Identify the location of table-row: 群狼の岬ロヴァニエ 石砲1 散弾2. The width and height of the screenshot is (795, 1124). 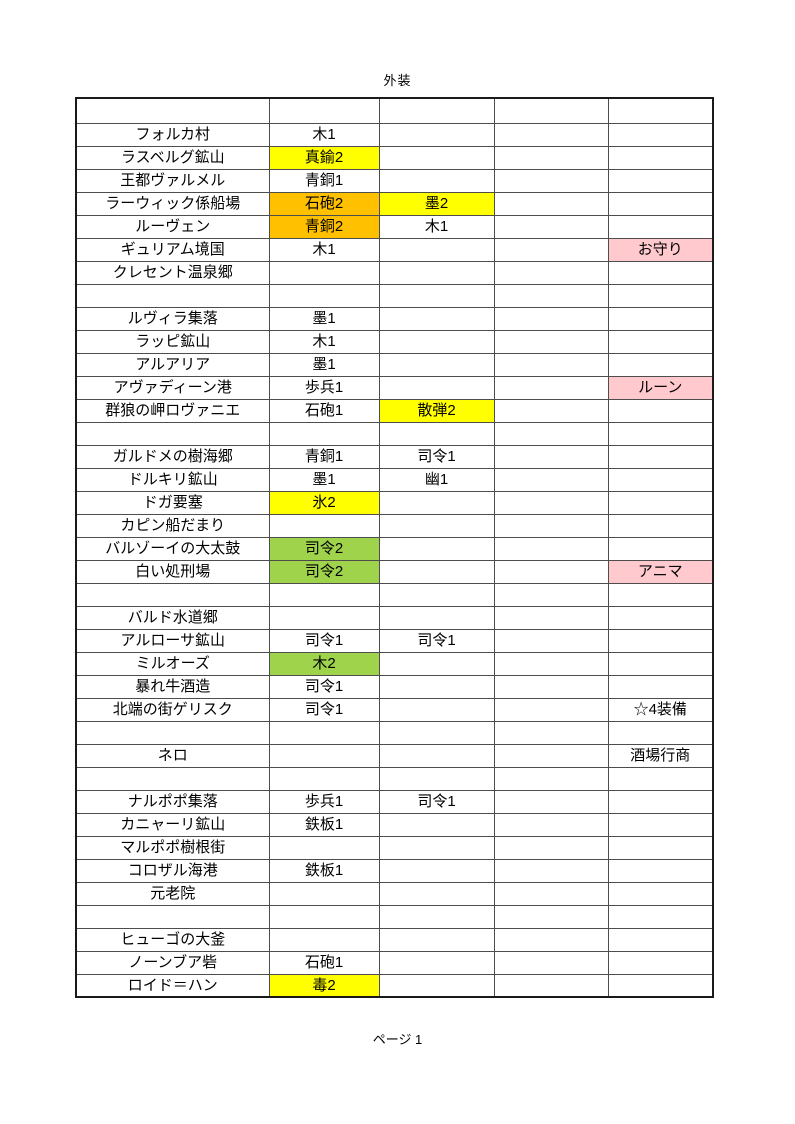
(394, 410).